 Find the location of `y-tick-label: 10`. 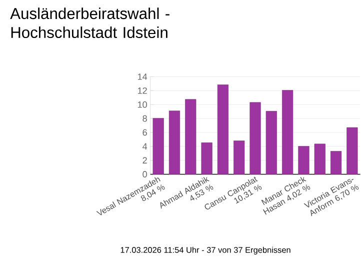

y-tick-label: 10 is located at coordinates (142, 104).